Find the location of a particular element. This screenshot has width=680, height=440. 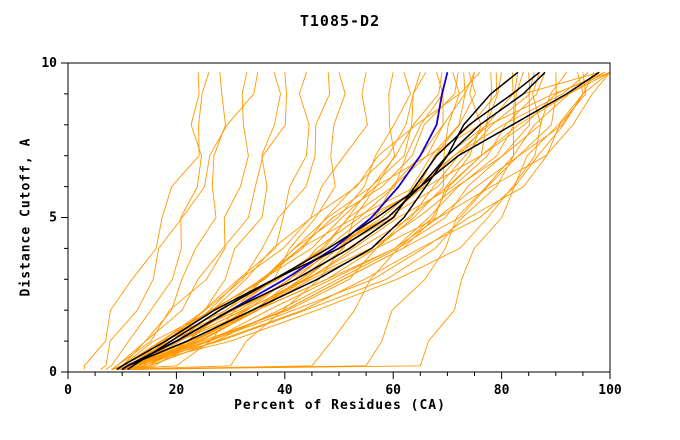

x-tick-label: 40 is located at coordinates (285, 390).